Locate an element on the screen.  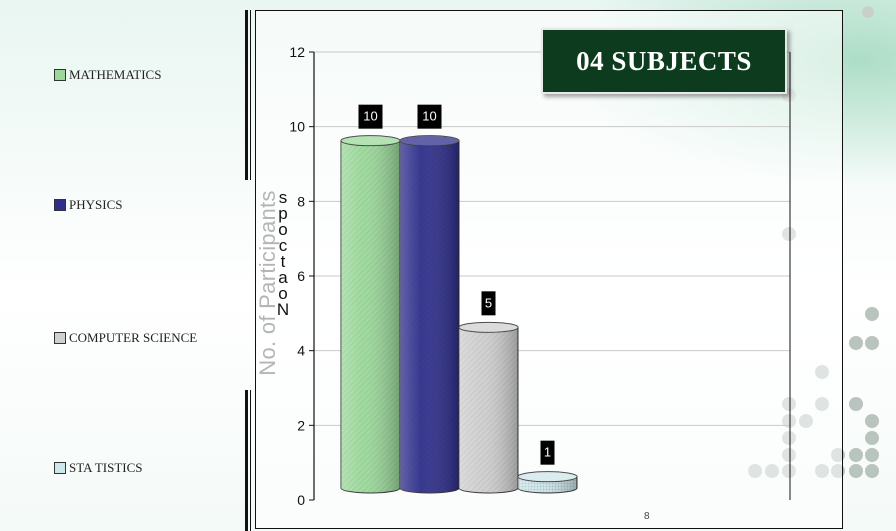
data-label: 1 is located at coordinates (547, 452).